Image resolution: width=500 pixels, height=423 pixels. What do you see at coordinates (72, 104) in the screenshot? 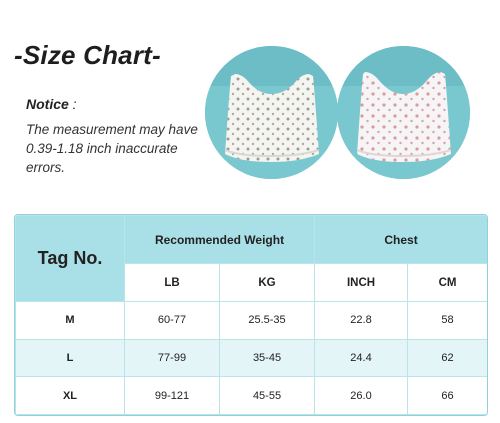
I see `notice-colon: :` at bounding box center [72, 104].